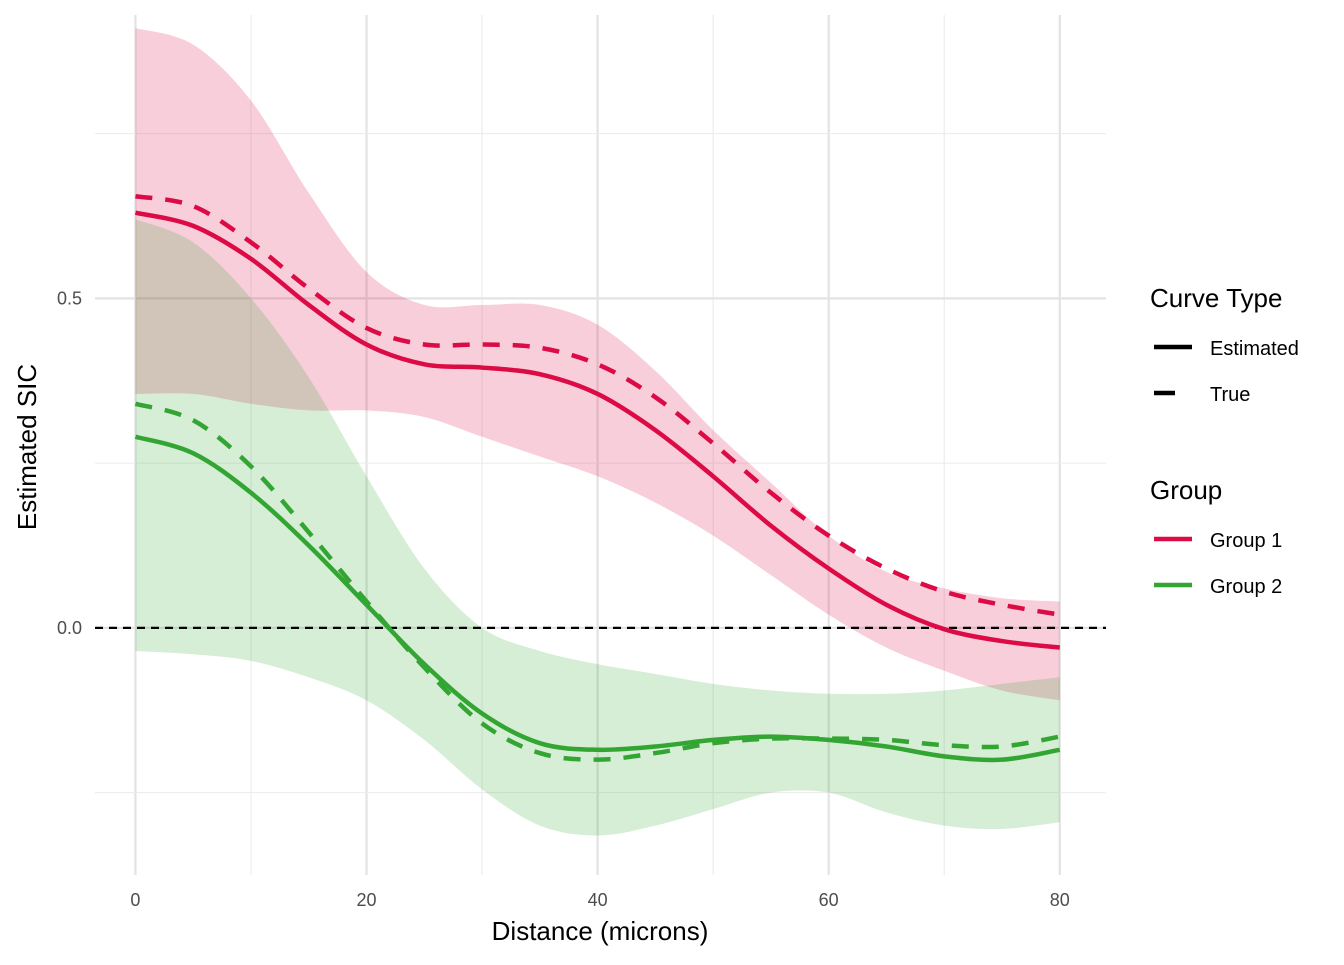  Describe the element at coordinates (829, 900) in the screenshot. I see `x-tick-label: 60` at that location.